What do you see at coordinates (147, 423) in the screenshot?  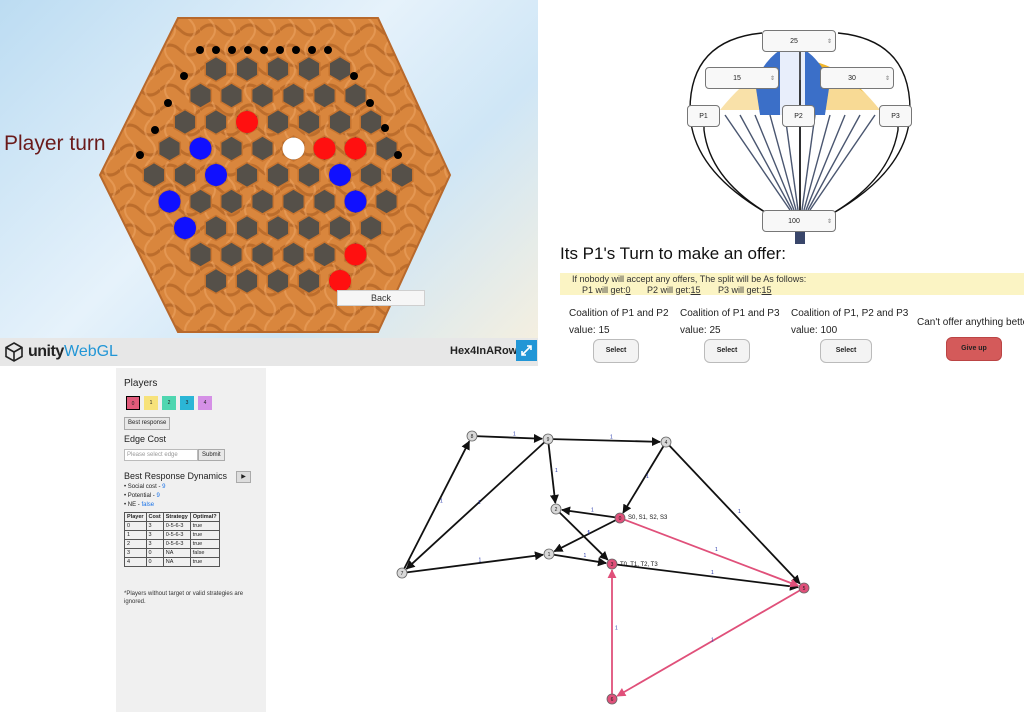 I see `best-response-button: Best response` at bounding box center [147, 423].